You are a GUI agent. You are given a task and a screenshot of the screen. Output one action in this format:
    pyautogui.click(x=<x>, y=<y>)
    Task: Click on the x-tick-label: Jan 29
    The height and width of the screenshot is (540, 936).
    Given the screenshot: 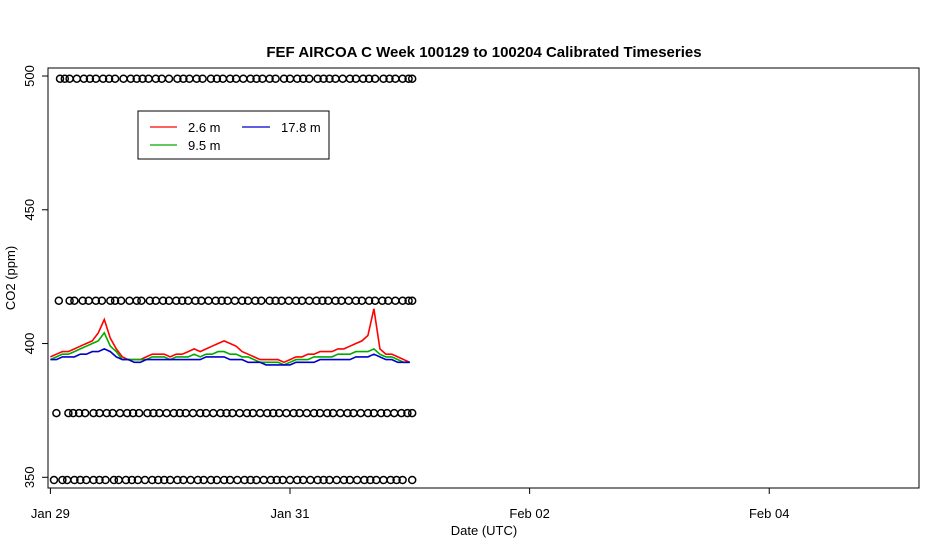 What is the action you would take?
    pyautogui.click(x=50, y=513)
    